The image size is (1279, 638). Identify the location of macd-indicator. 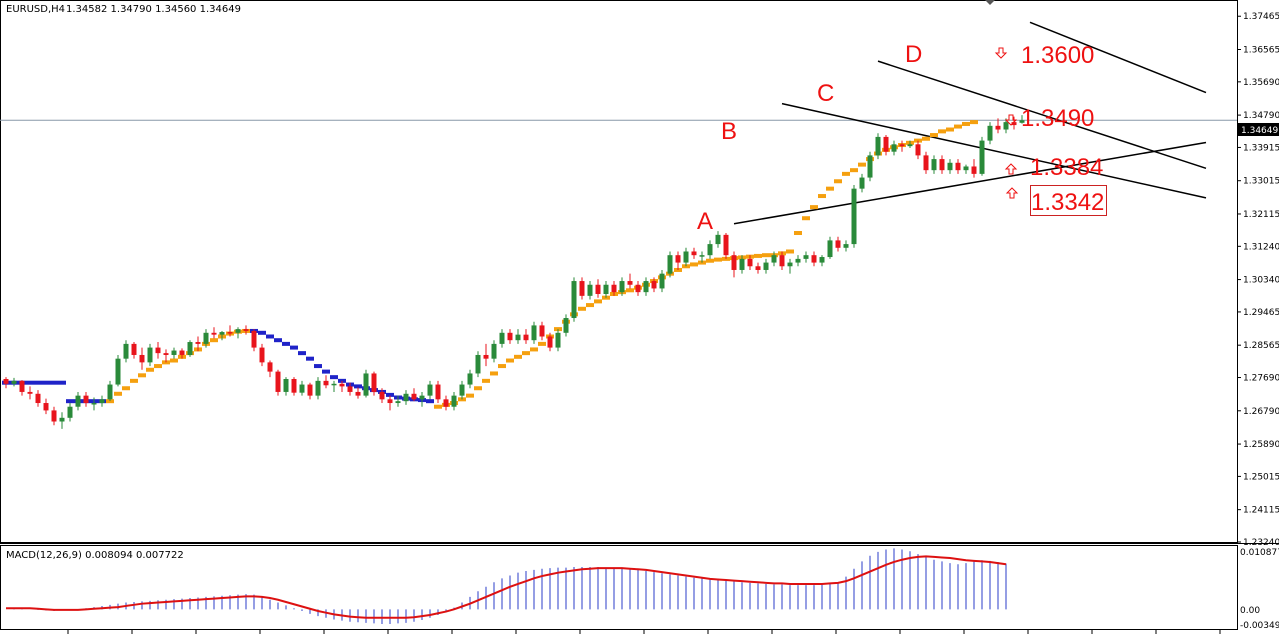
(506, 586).